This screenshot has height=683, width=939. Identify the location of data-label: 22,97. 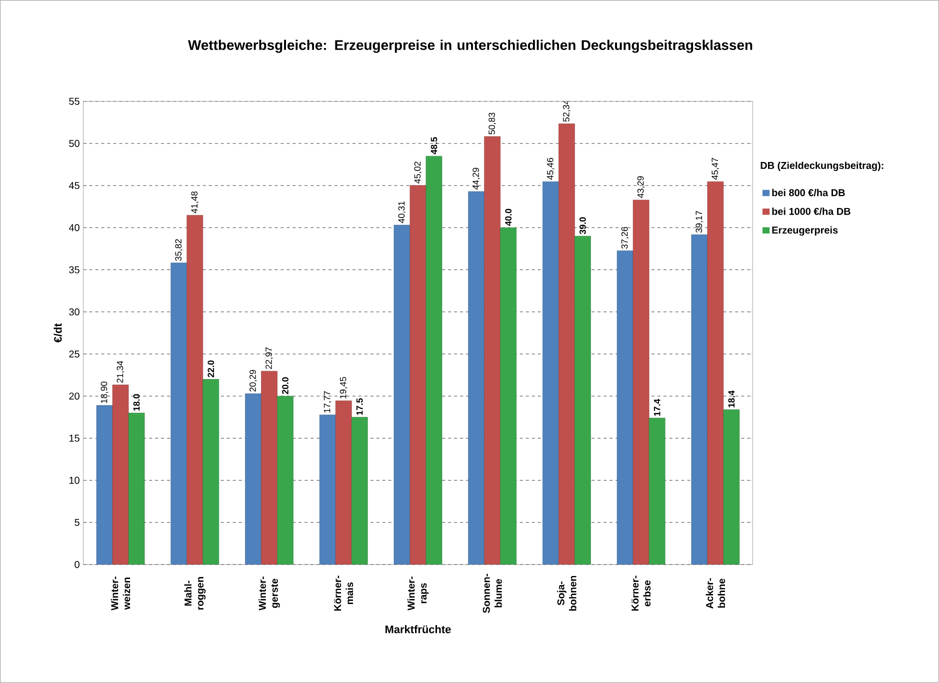
(269, 358).